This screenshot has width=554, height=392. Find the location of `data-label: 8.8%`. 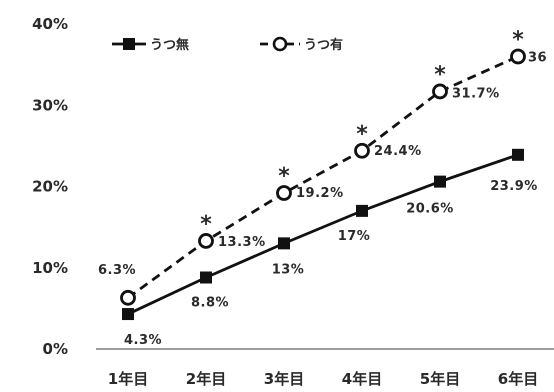

data-label: 8.8% is located at coordinates (210, 303).